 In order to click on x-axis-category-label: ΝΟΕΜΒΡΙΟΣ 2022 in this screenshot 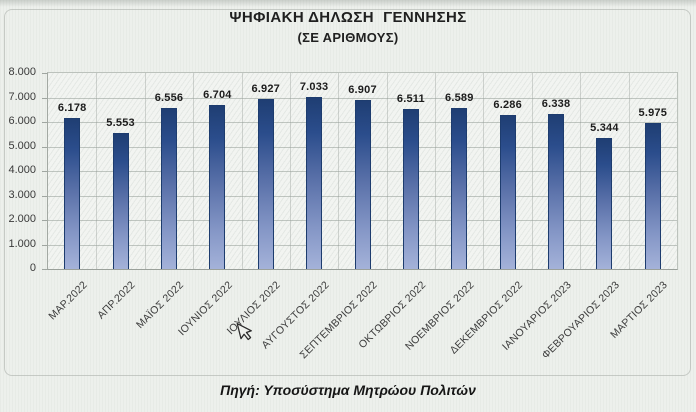, I will do `click(440, 316)`.